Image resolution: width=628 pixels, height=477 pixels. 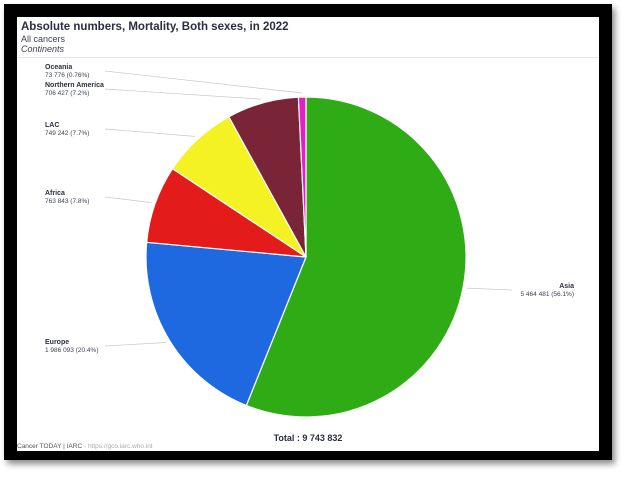 What do you see at coordinates (308, 438) in the screenshot?
I see `total-label: Total : 9 743 832` at bounding box center [308, 438].